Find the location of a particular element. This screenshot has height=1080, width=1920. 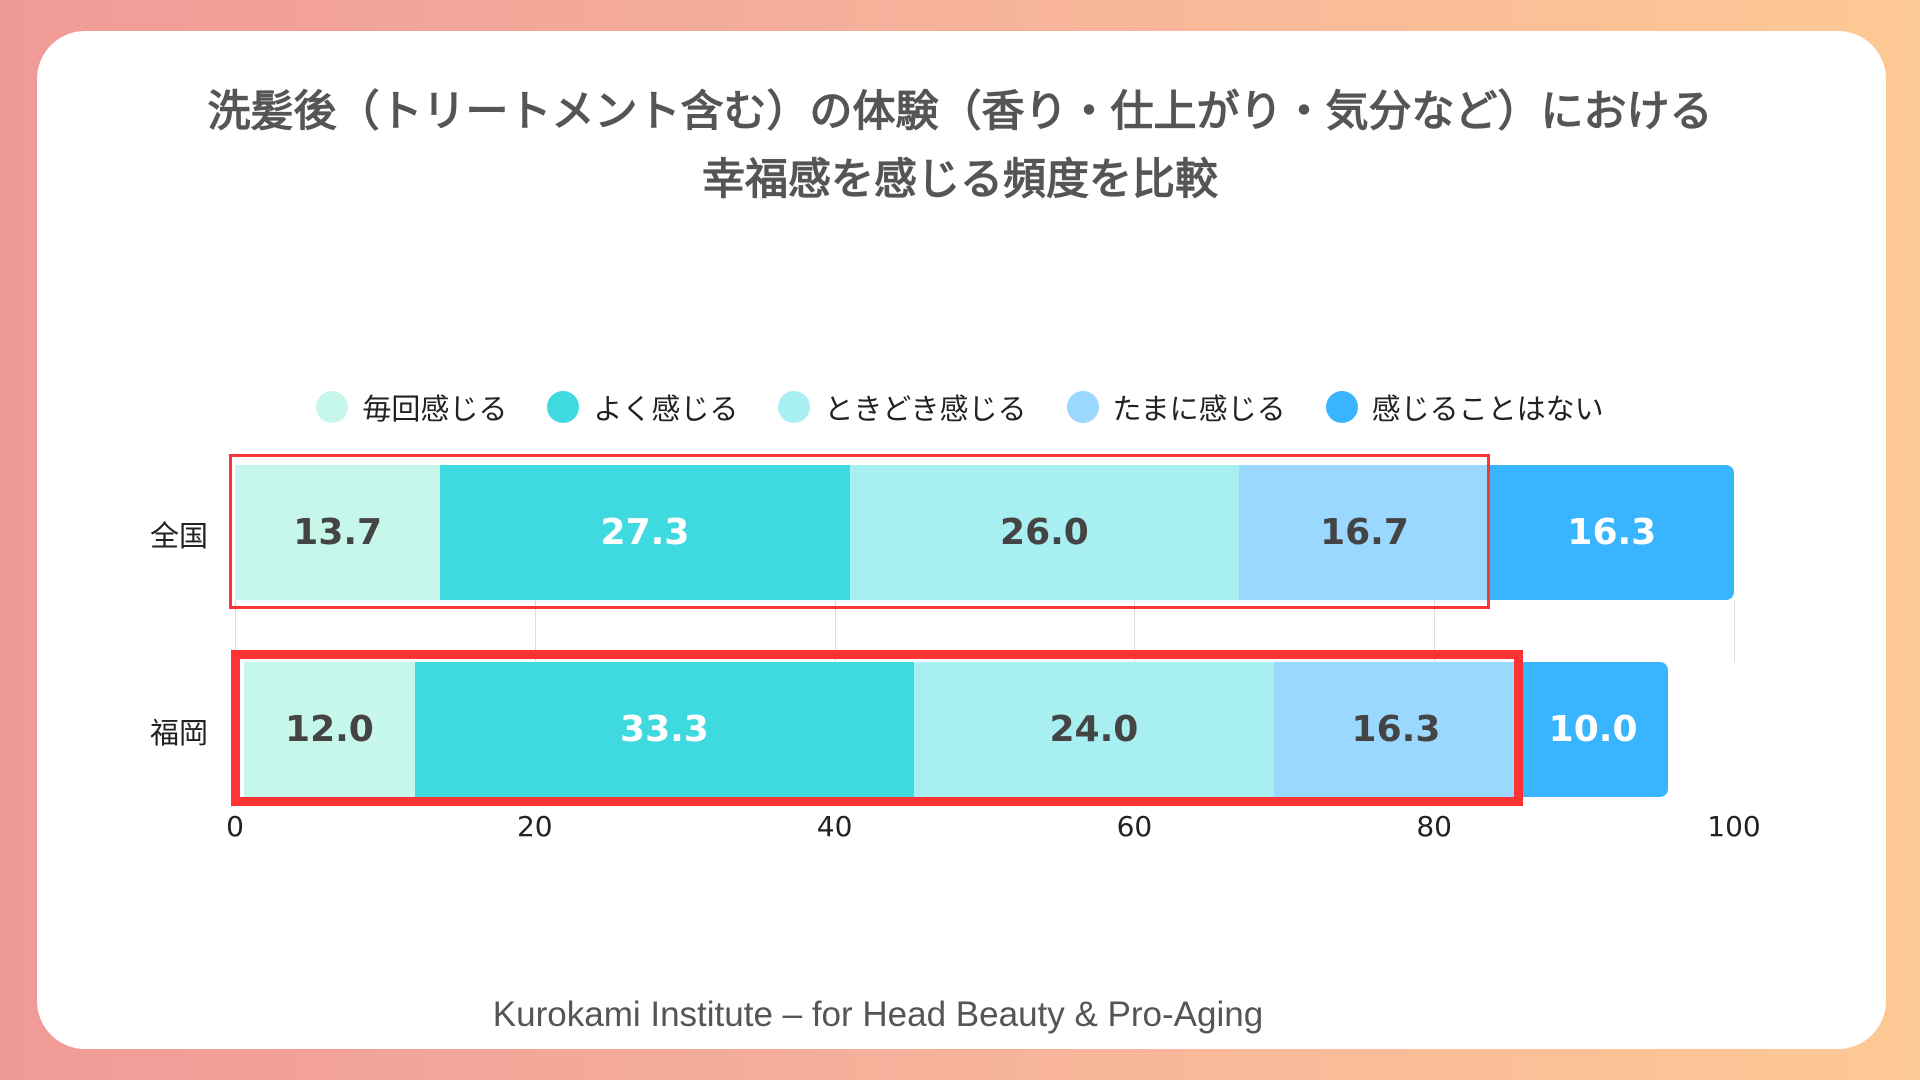

title-line-2: 幸福感を感じる頻度を比較 is located at coordinates (960, 180).